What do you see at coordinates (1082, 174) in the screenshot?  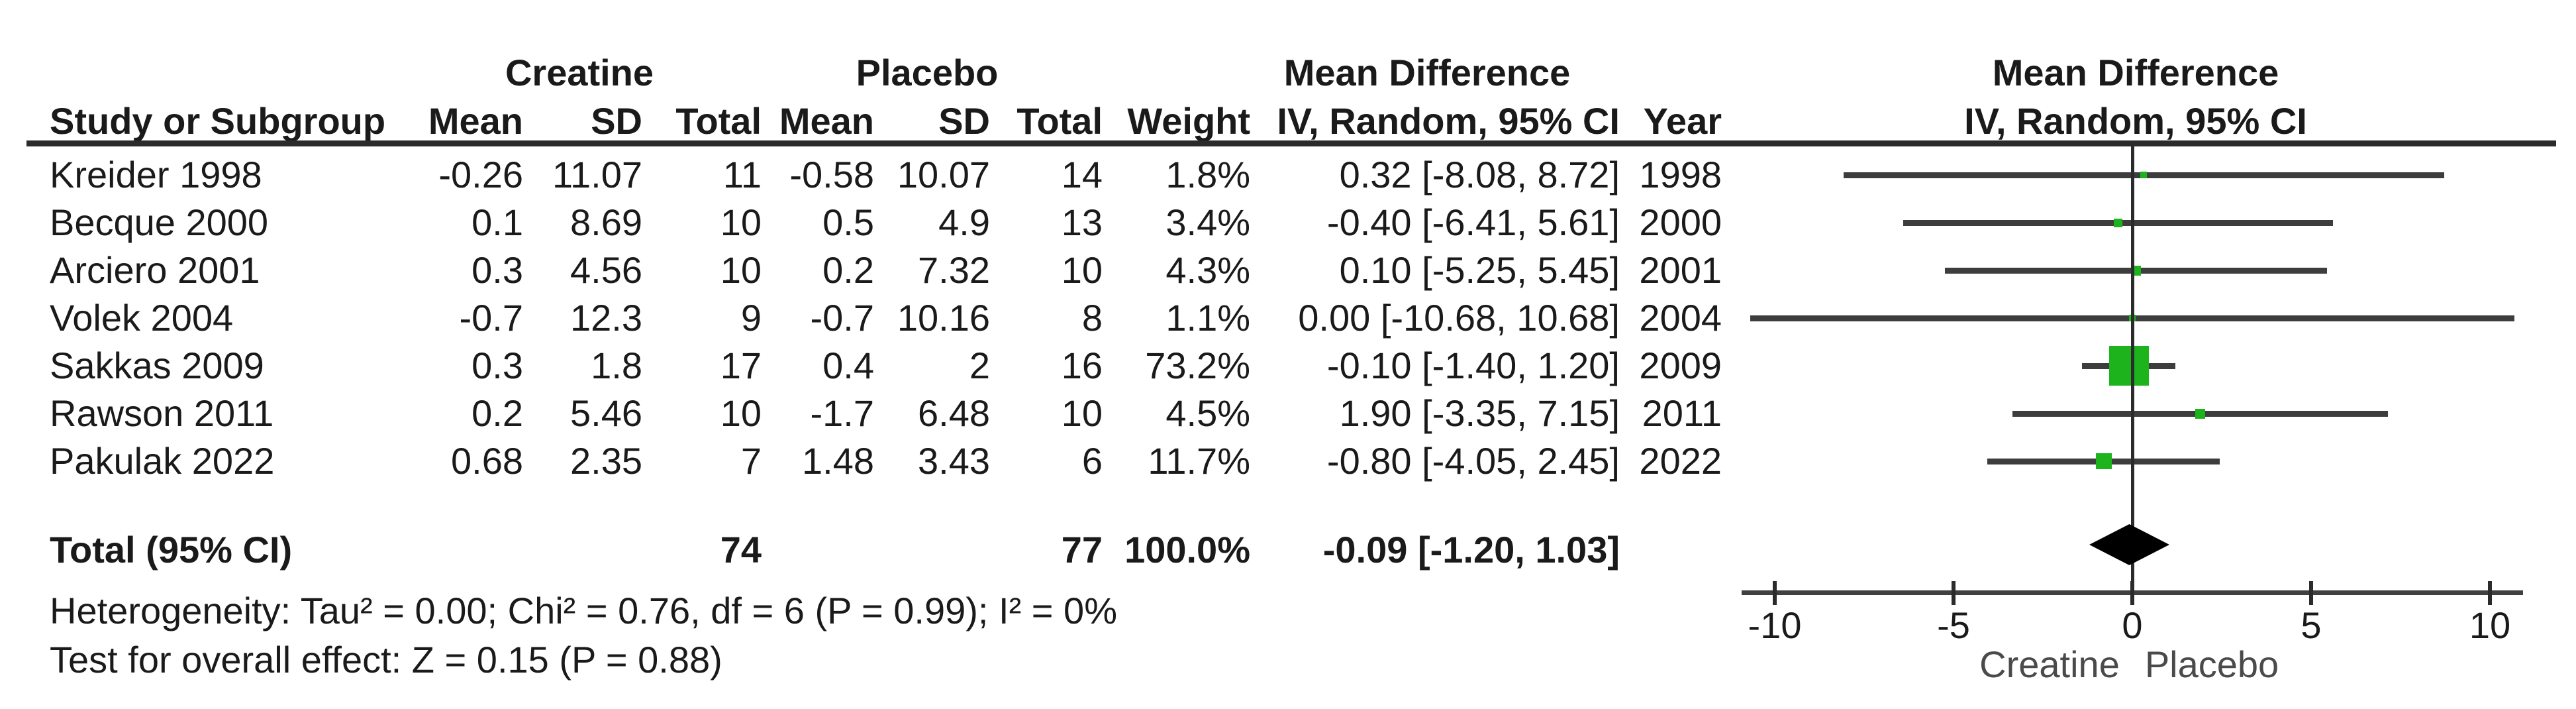 I see `placebo-total-cell: 14` at bounding box center [1082, 174].